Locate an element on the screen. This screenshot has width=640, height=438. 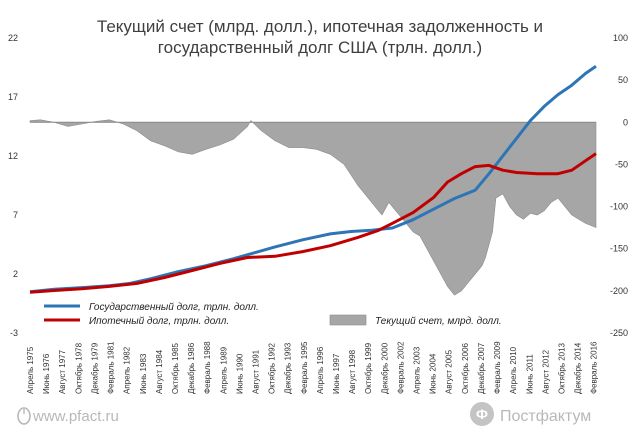
svg-text: Ф is located at coordinates (482, 414).